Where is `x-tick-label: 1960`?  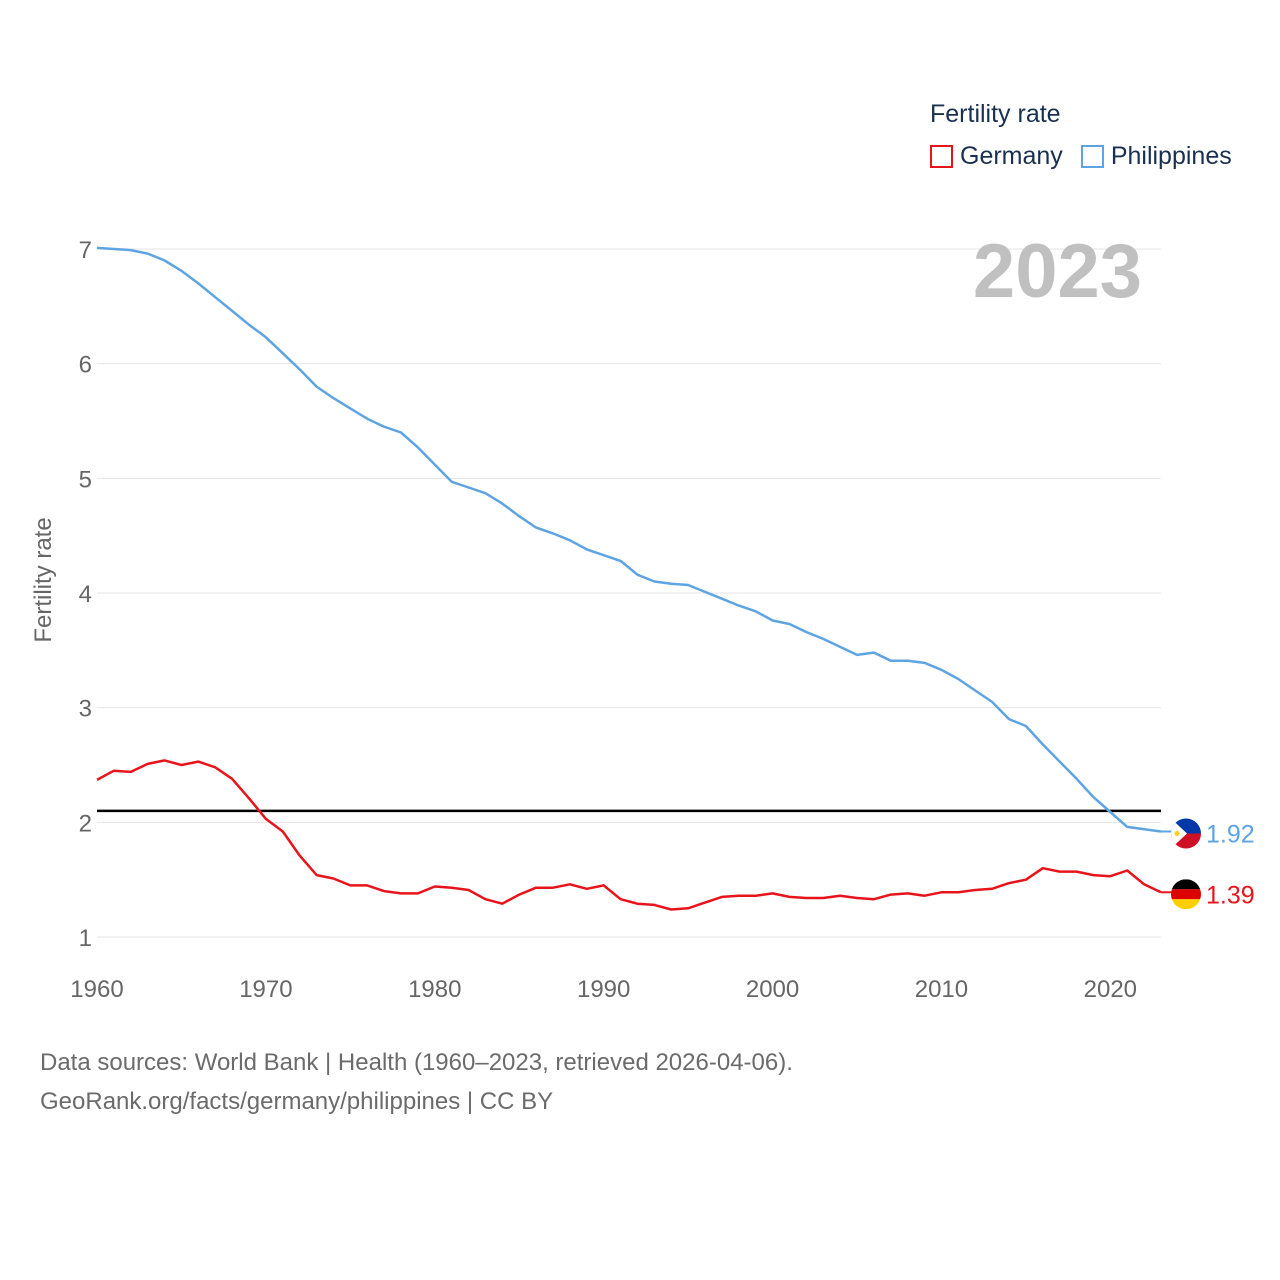 x-tick-label: 1960 is located at coordinates (96, 989).